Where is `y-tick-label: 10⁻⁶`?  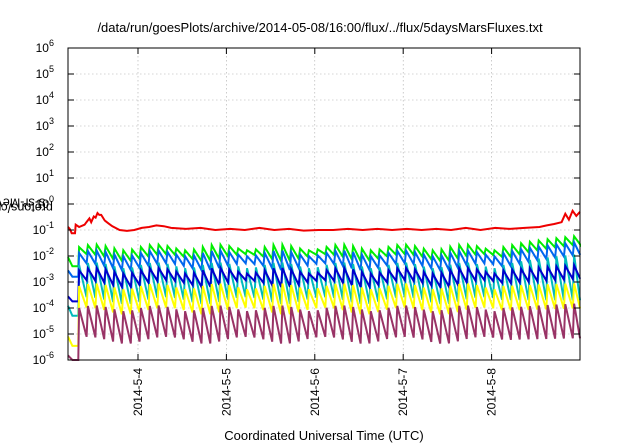
y-tick-label: 10⁻⁶ is located at coordinates (43, 358).